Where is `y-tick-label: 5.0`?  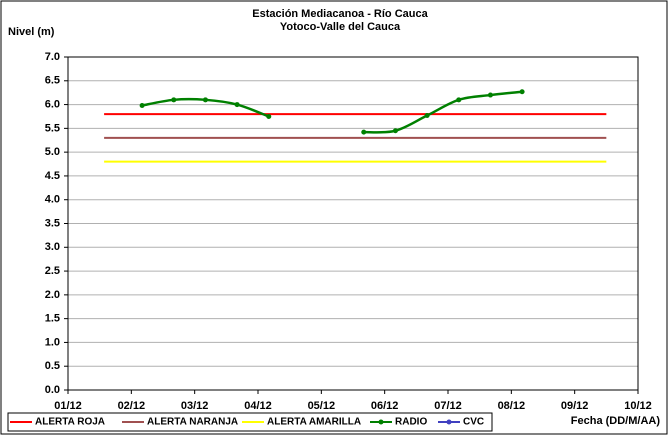
y-tick-label: 5.0 is located at coordinates (52, 152).